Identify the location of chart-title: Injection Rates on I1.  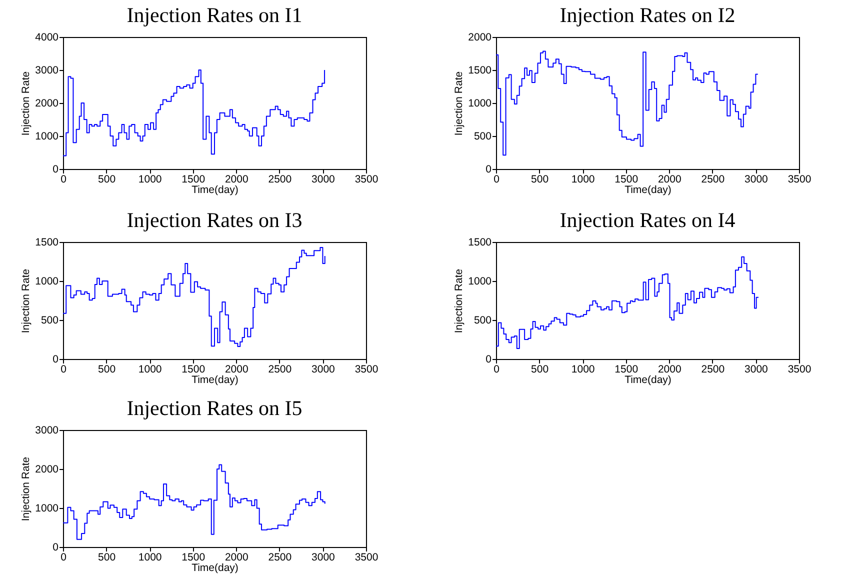
(214, 15).